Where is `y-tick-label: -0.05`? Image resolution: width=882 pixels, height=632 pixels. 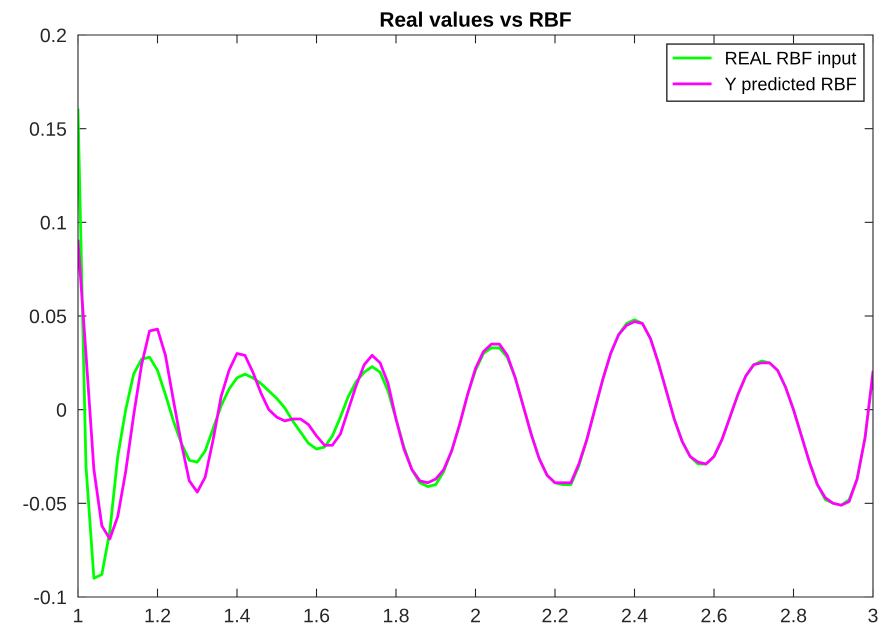 y-tick-label: -0.05 is located at coordinates (44, 503).